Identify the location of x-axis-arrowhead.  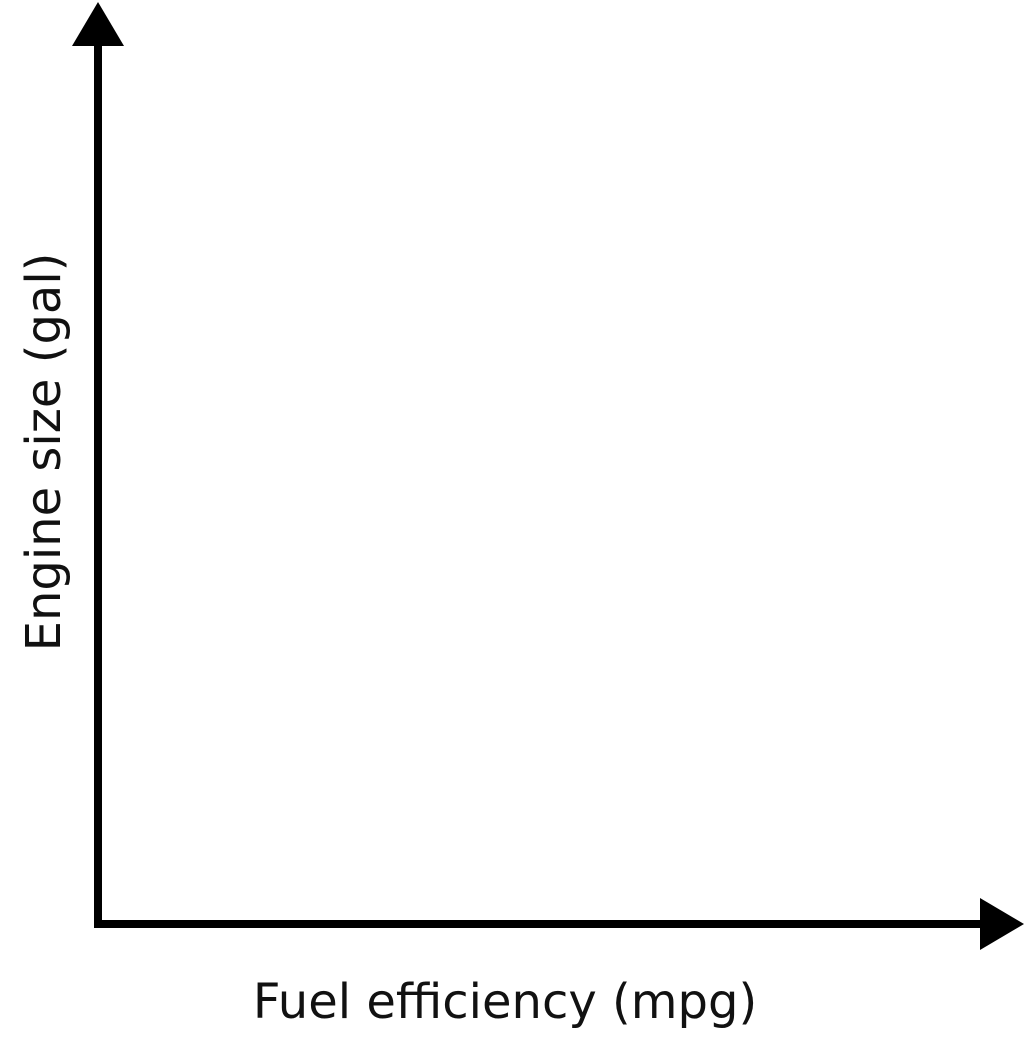
(1002, 924).